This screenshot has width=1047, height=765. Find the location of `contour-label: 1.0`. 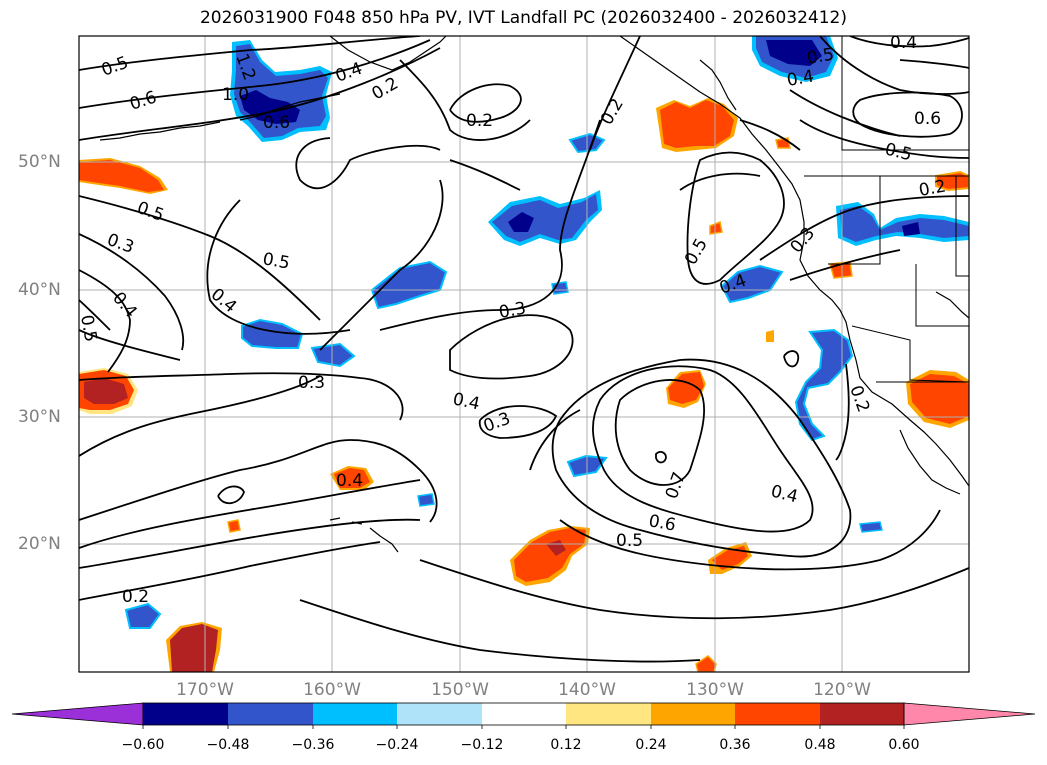

contour-label: 1.0 is located at coordinates (235, 95).